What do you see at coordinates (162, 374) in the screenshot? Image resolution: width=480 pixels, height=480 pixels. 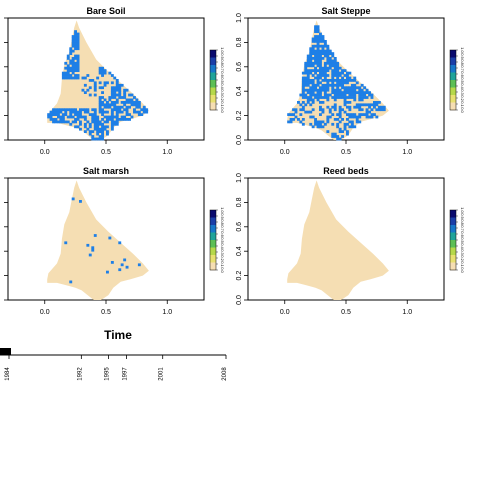 I see `timeline-year-label: 2001` at bounding box center [162, 374].